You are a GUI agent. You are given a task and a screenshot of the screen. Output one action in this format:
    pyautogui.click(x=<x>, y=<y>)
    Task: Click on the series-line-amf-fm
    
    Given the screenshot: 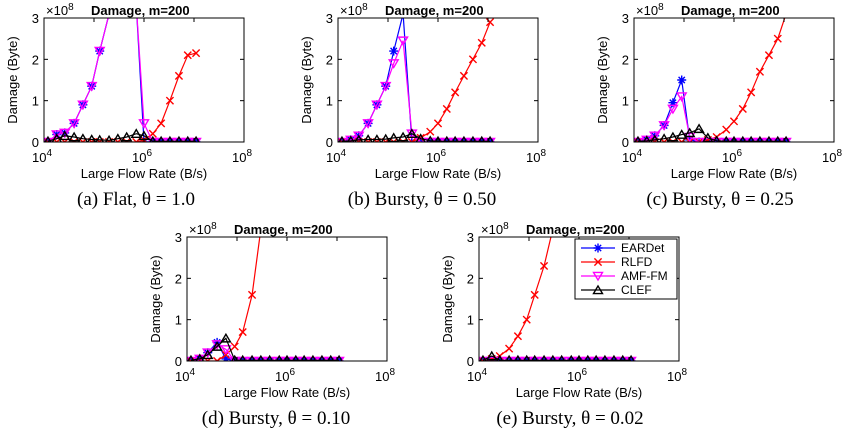 What is the action you would take?
    pyautogui.click(x=416, y=91)
    